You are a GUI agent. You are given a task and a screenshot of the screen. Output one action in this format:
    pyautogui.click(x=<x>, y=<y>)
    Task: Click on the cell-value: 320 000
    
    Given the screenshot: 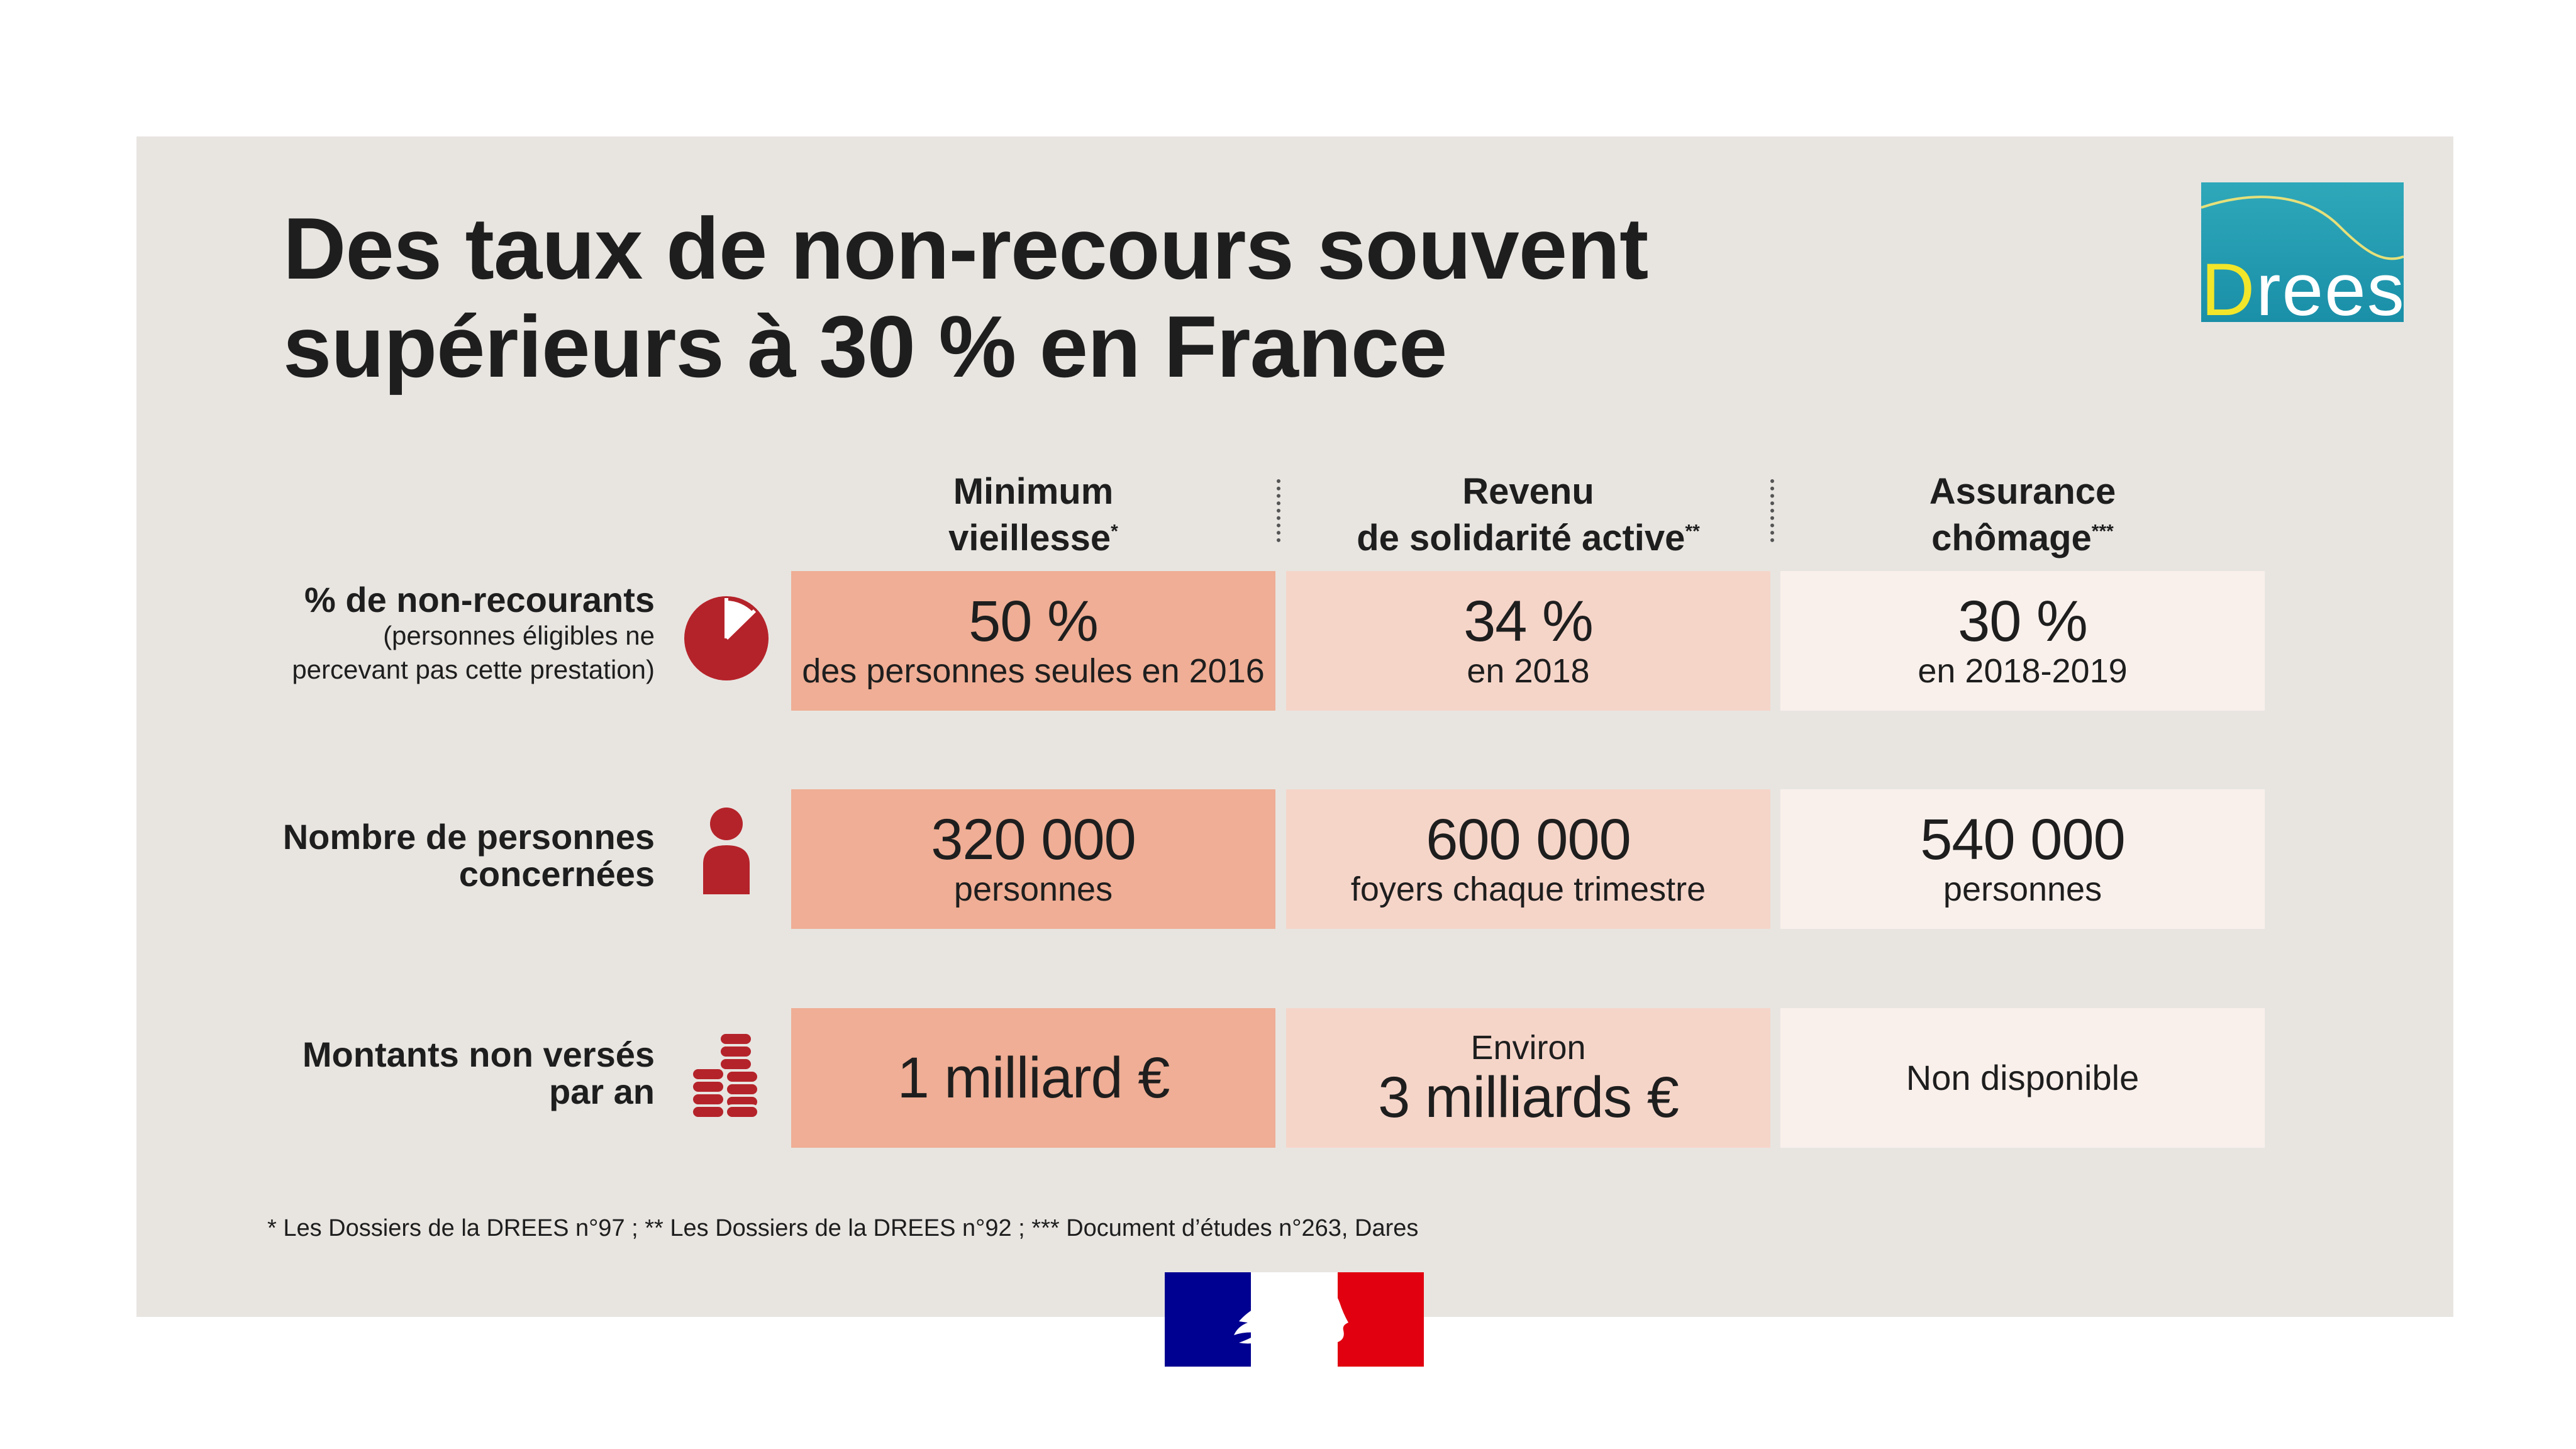 What is the action you would take?
    pyautogui.click(x=1033, y=839)
    